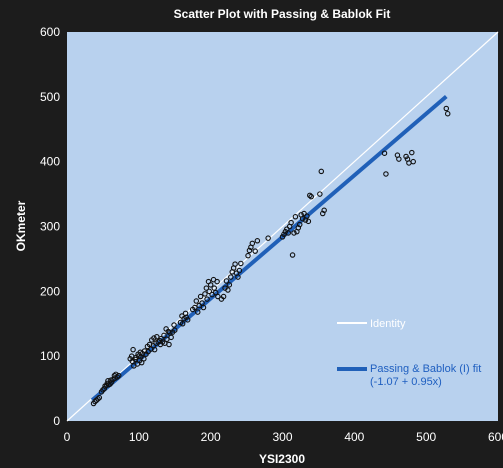 Image resolution: width=503 pixels, height=468 pixels. Describe the element at coordinates (50, 32) in the screenshot. I see `y-tick-label: 600` at that location.